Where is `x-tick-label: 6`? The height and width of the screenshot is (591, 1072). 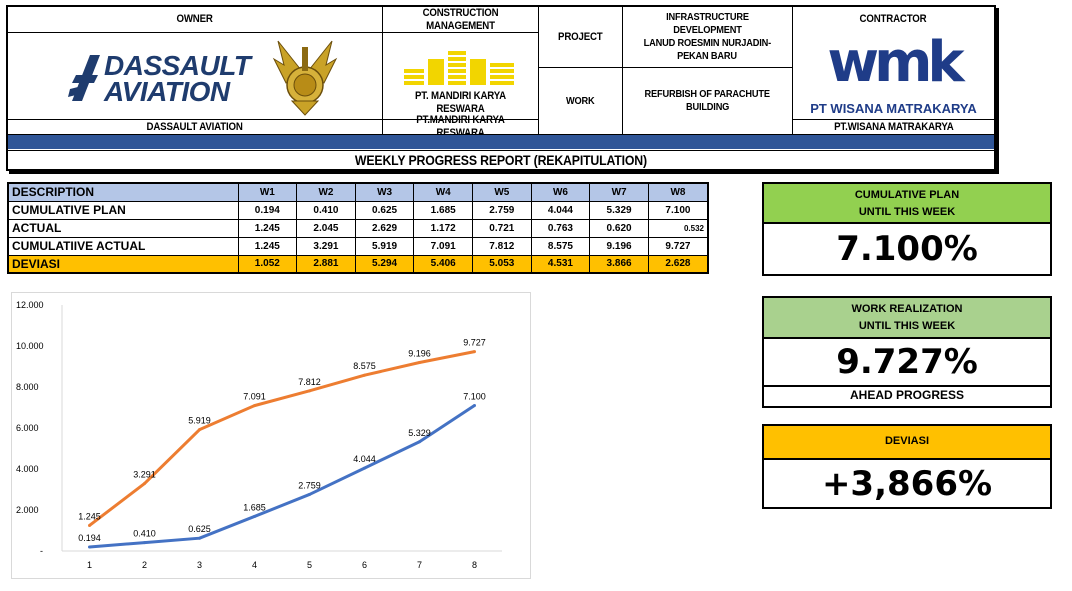
x-tick-label: 6 is located at coordinates (364, 565).